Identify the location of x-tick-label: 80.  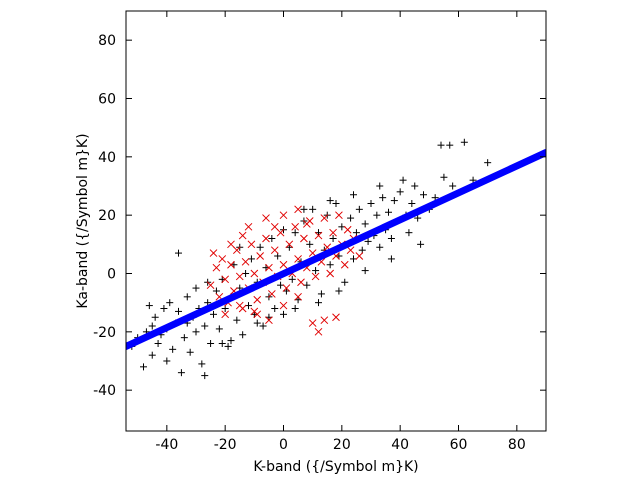
(517, 445).